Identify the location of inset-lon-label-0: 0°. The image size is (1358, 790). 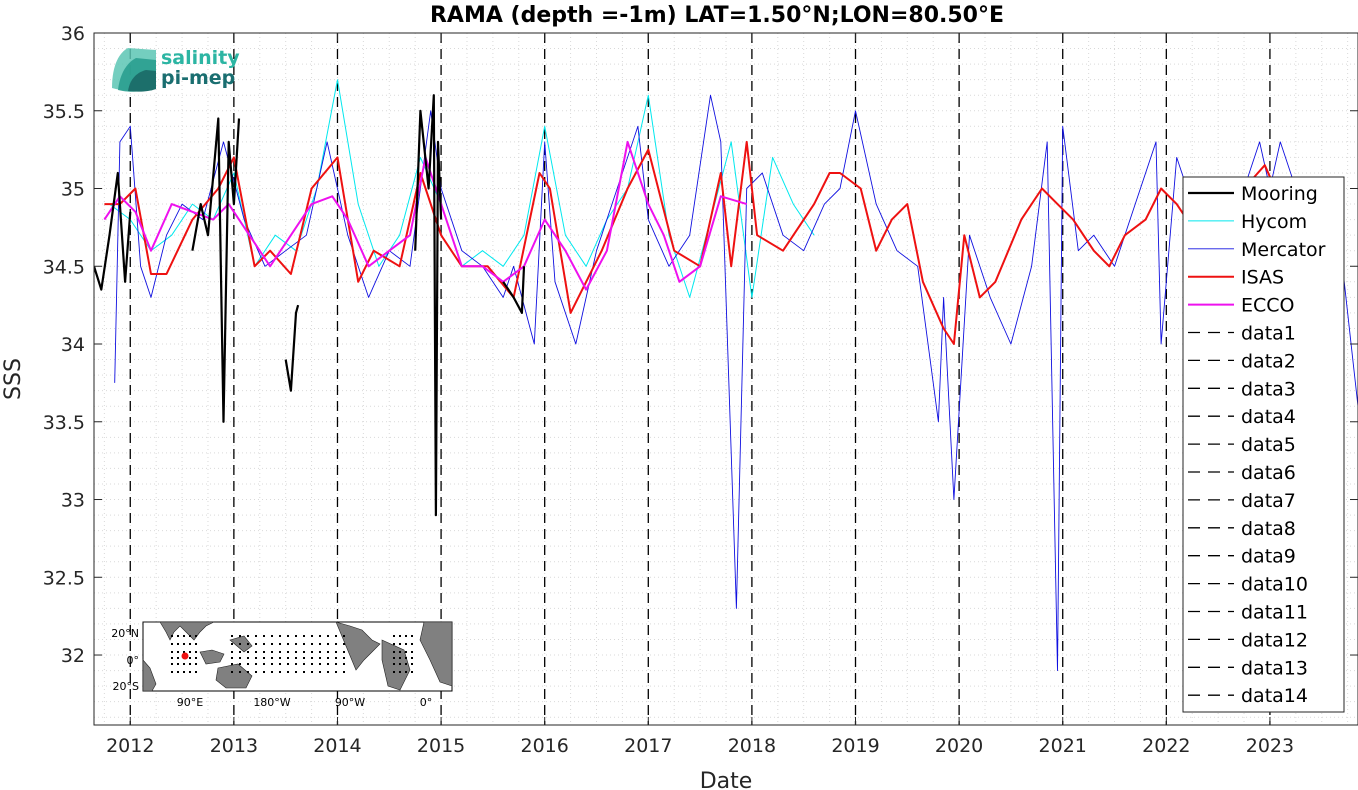
(426, 702).